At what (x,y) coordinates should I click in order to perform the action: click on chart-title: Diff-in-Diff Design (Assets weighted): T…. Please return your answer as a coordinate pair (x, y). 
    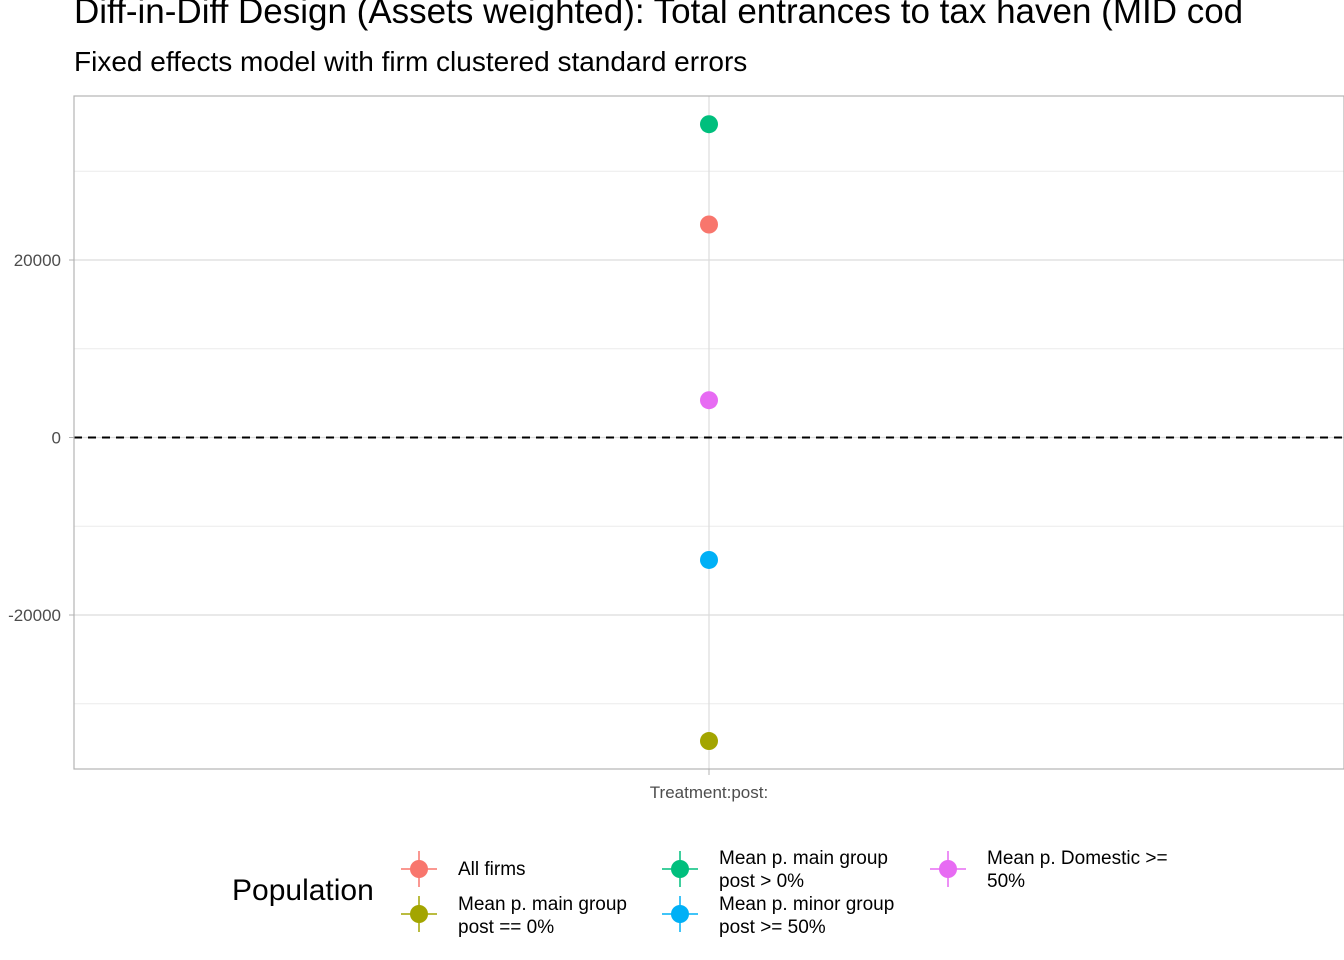
    Looking at the image, I should click on (659, 15).